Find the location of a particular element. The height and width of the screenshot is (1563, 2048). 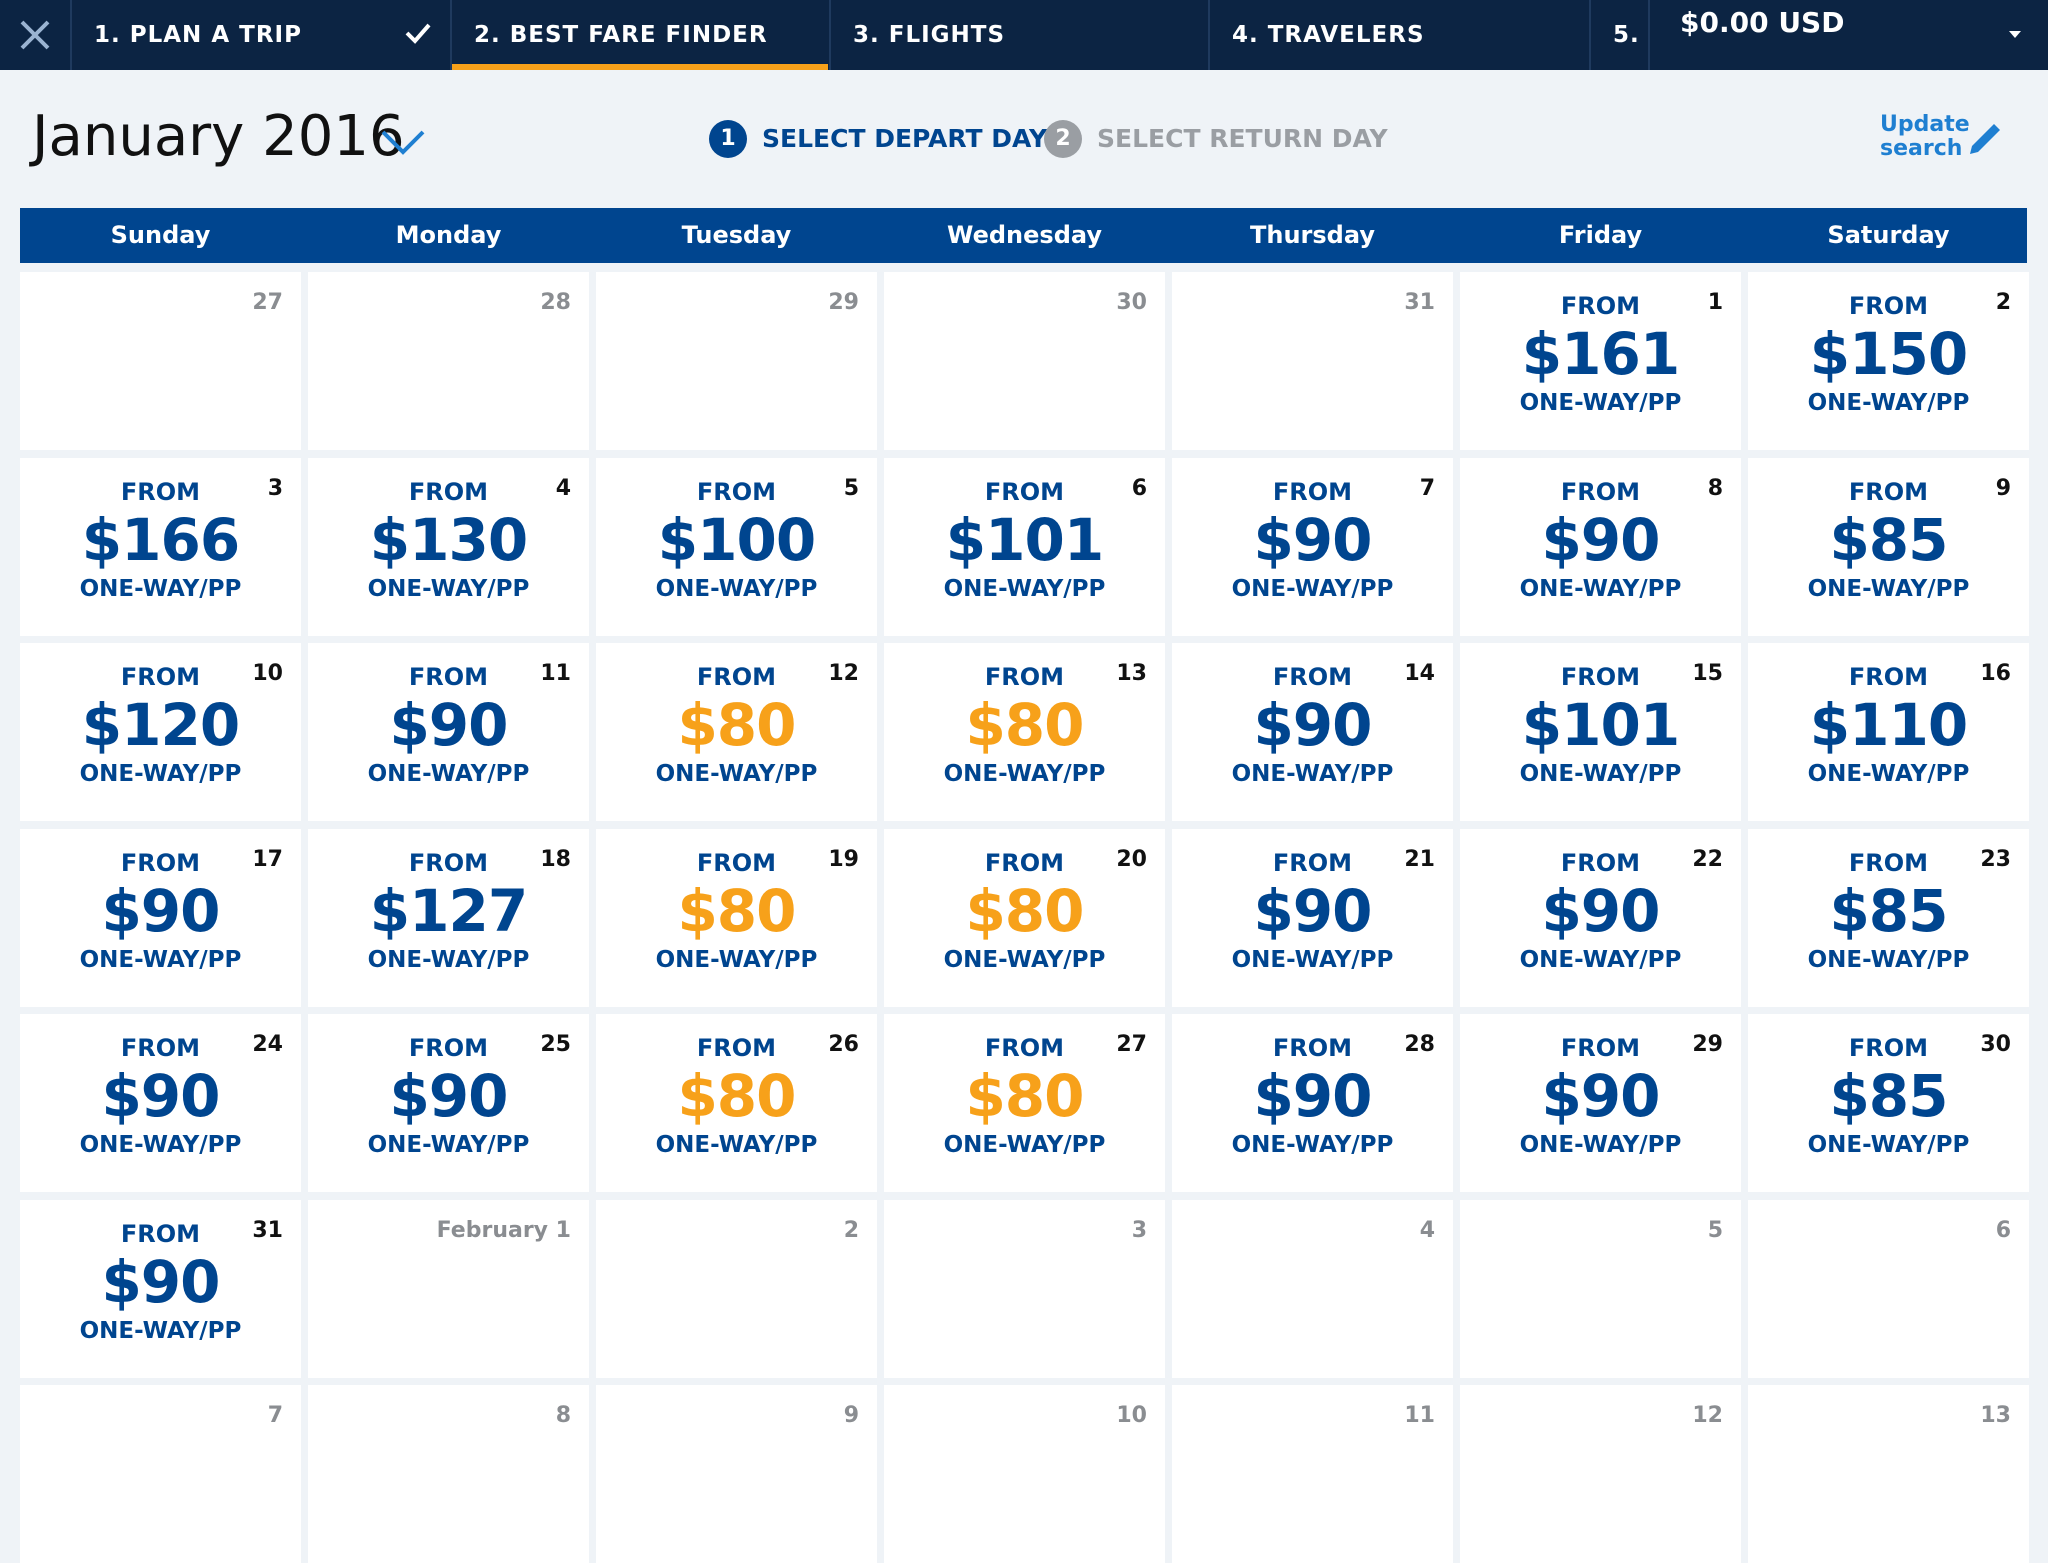

day-number: 7 is located at coordinates (1427, 488).